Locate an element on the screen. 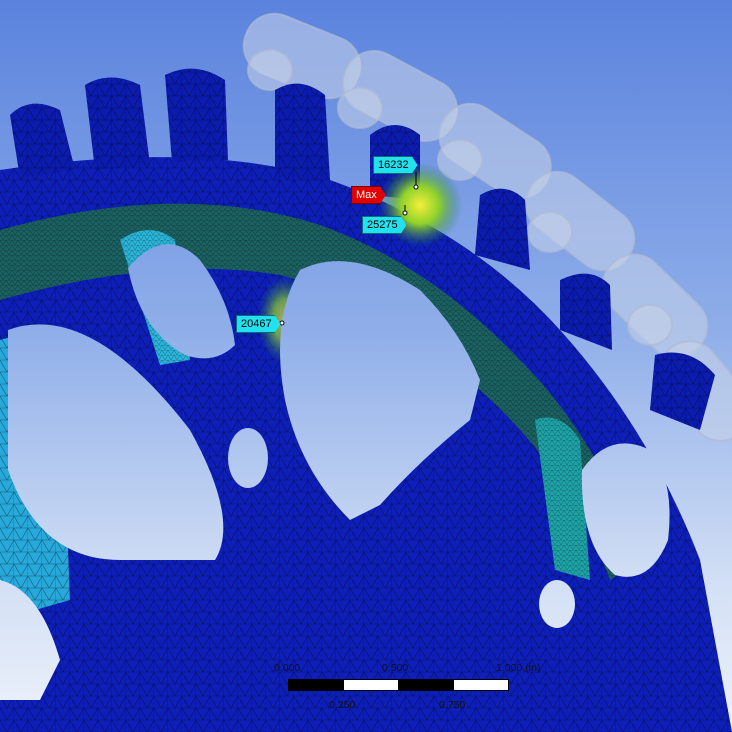  probe-markers is located at coordinates (349, 249).